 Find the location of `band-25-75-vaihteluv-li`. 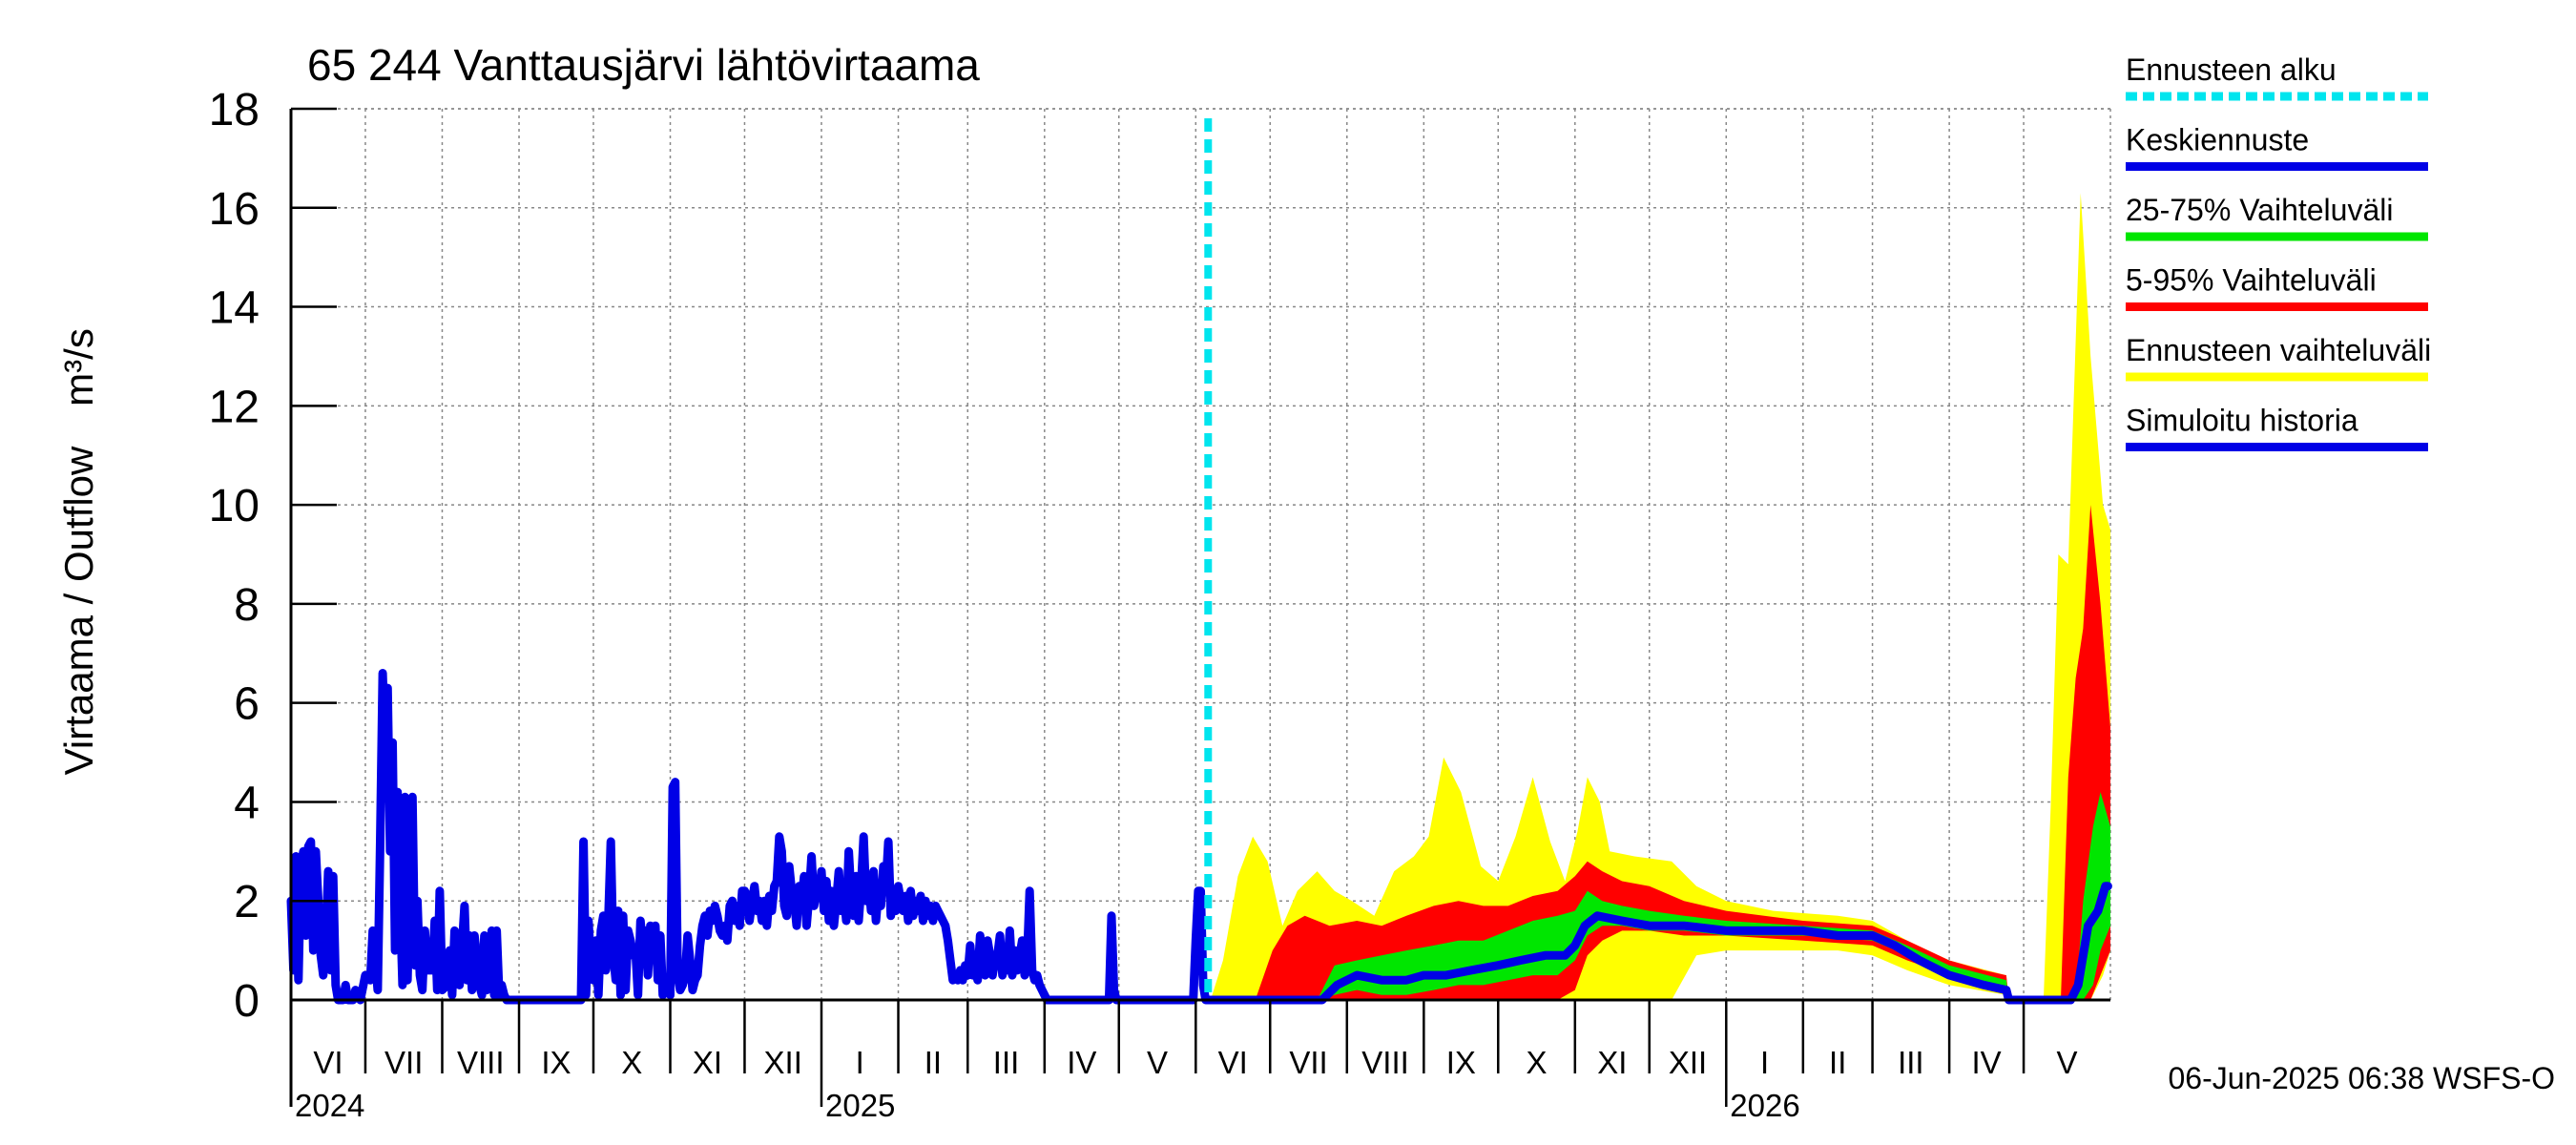

band-25-75-vaihteluv-li is located at coordinates (1713, 896).